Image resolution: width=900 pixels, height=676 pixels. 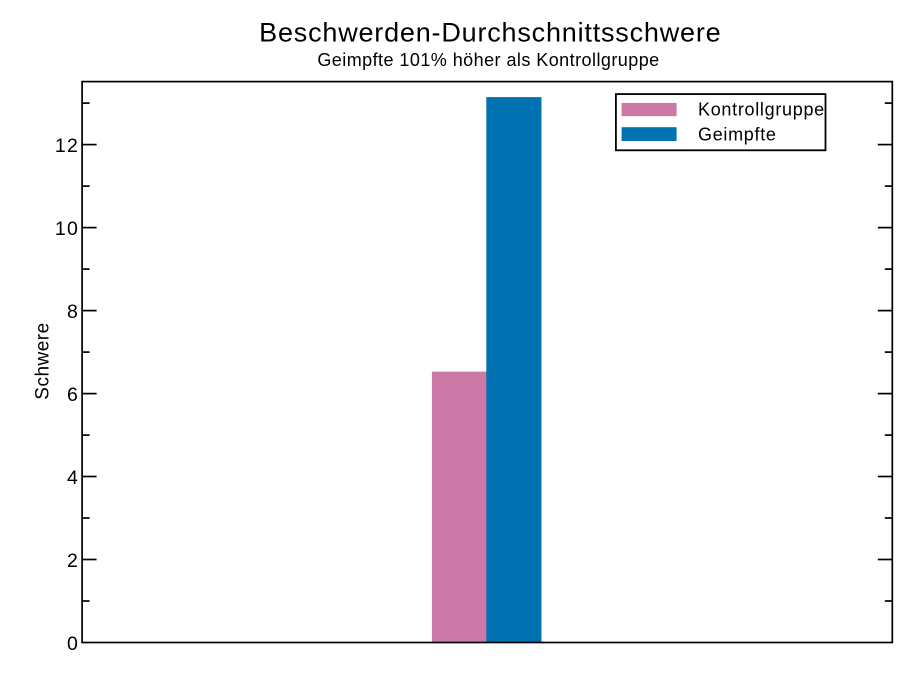 What do you see at coordinates (73, 561) in the screenshot?
I see `svg-text: 2` at bounding box center [73, 561].